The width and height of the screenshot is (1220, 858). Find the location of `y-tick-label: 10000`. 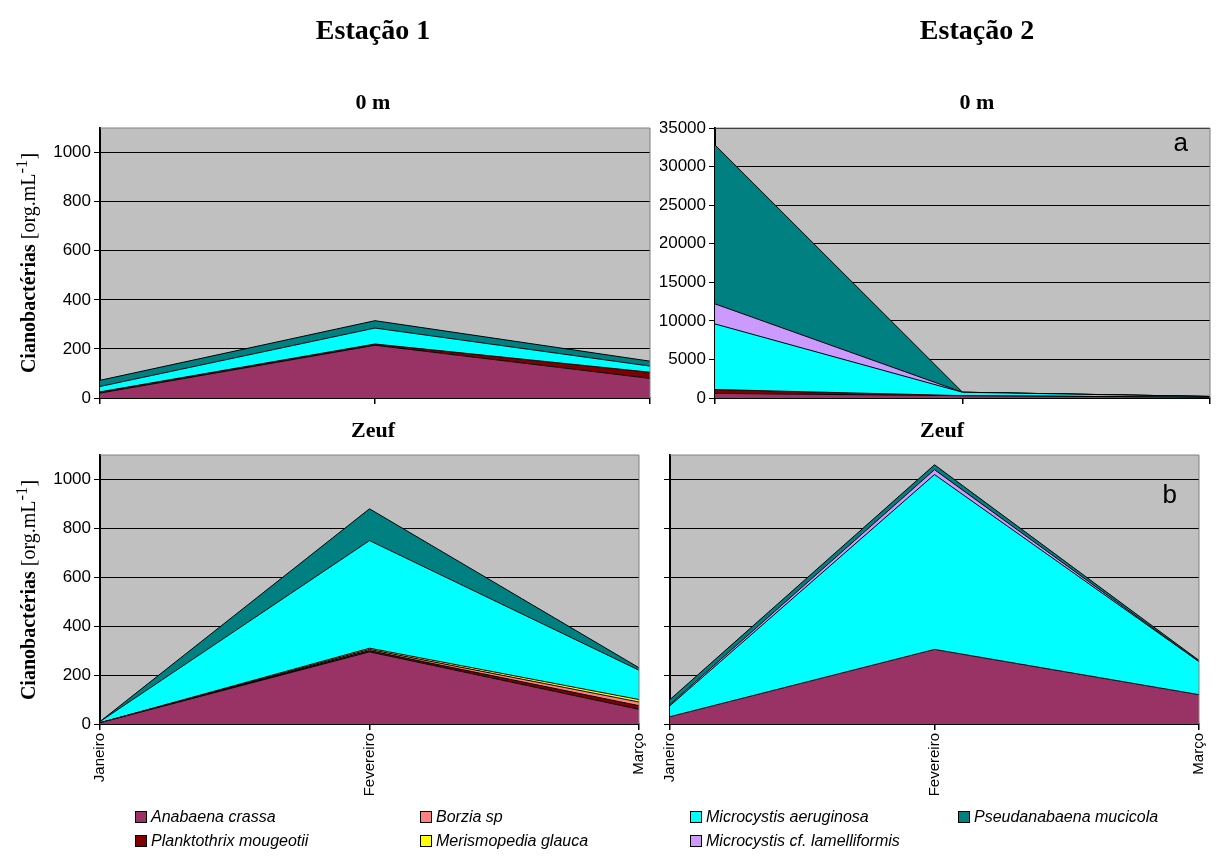

y-tick-label: 10000 is located at coordinates (682, 320).